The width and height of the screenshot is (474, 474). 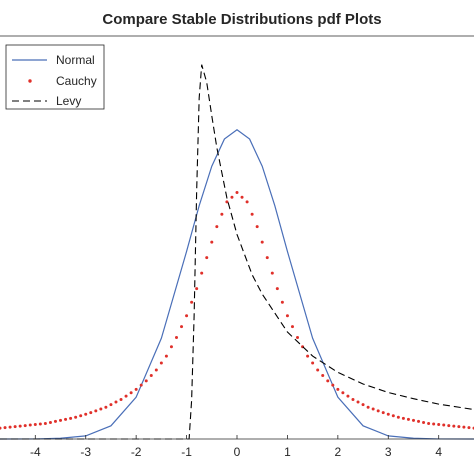 I want to click on chart-title: Compare Stable Distributions pdf Plots, so click(x=241, y=19).